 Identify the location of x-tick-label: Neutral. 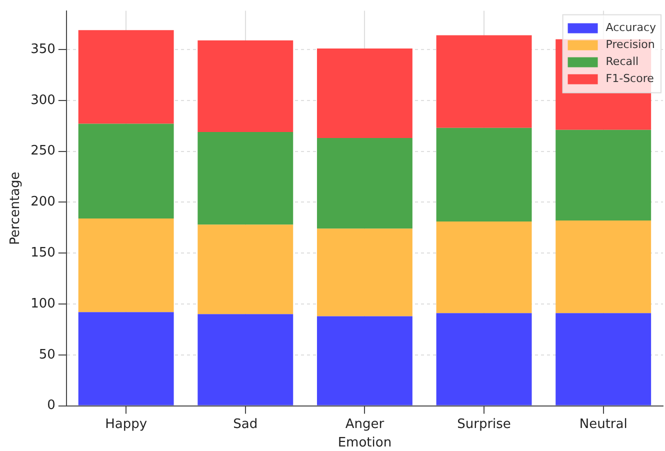
(603, 424).